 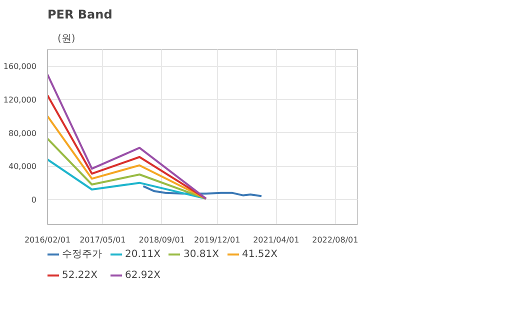 I want to click on legend-label: 30.81X, so click(x=201, y=254).